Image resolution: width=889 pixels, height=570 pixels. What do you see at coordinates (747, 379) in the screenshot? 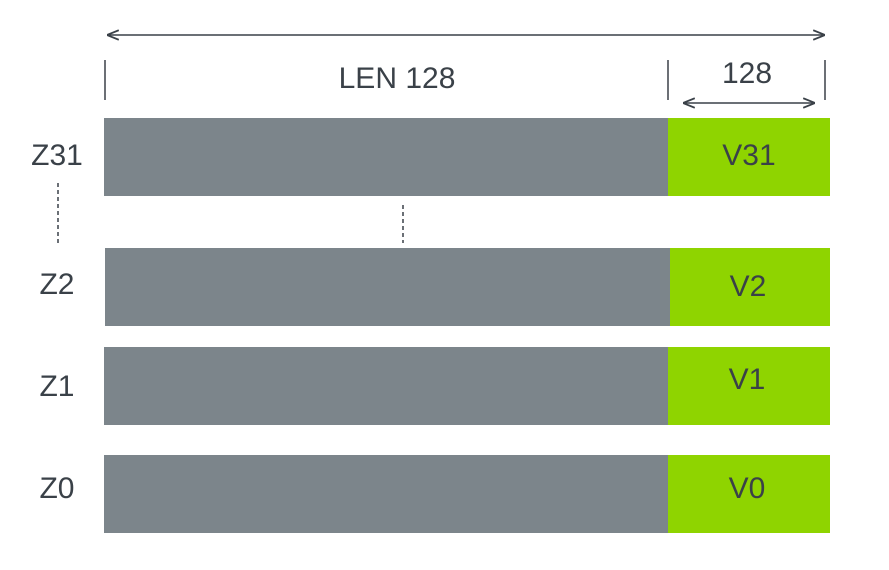
I see `v-label: V1` at bounding box center [747, 379].